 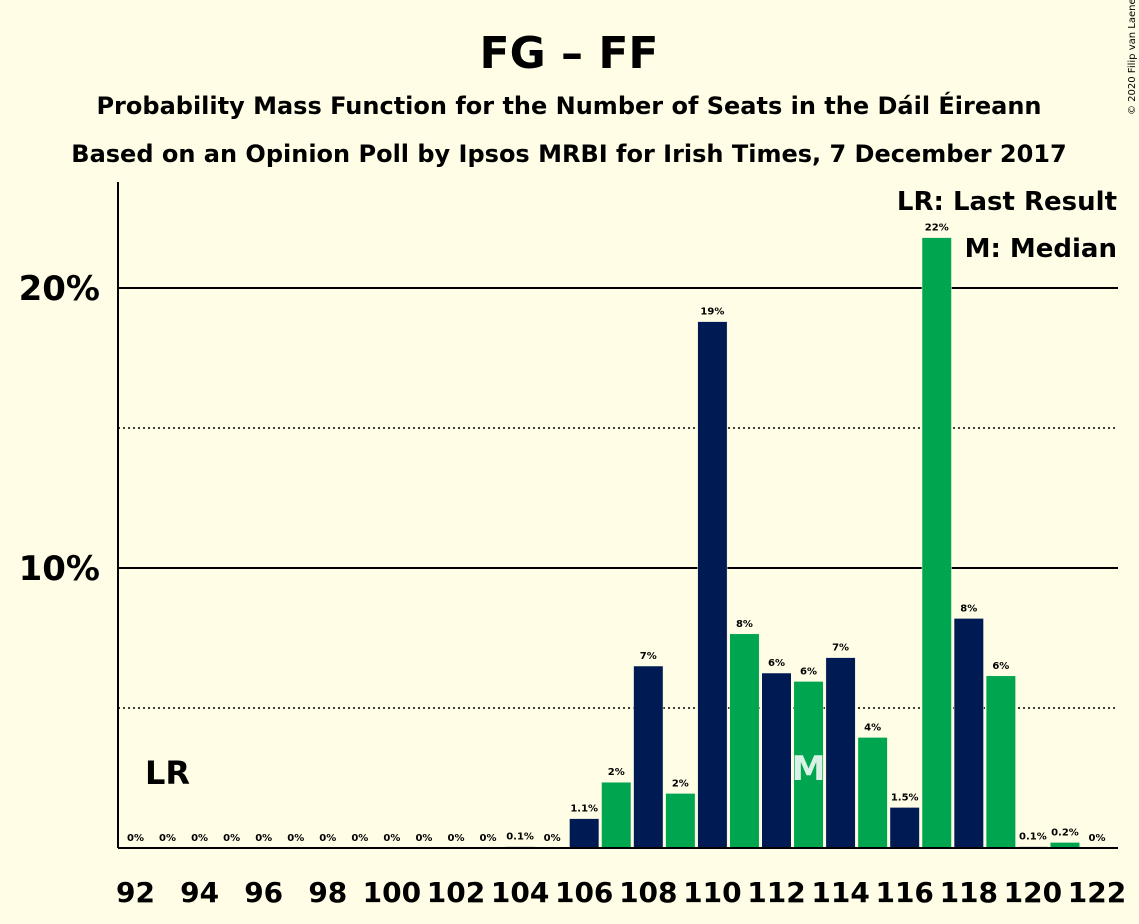 I want to click on x-tick-label: 94, so click(x=199, y=892).